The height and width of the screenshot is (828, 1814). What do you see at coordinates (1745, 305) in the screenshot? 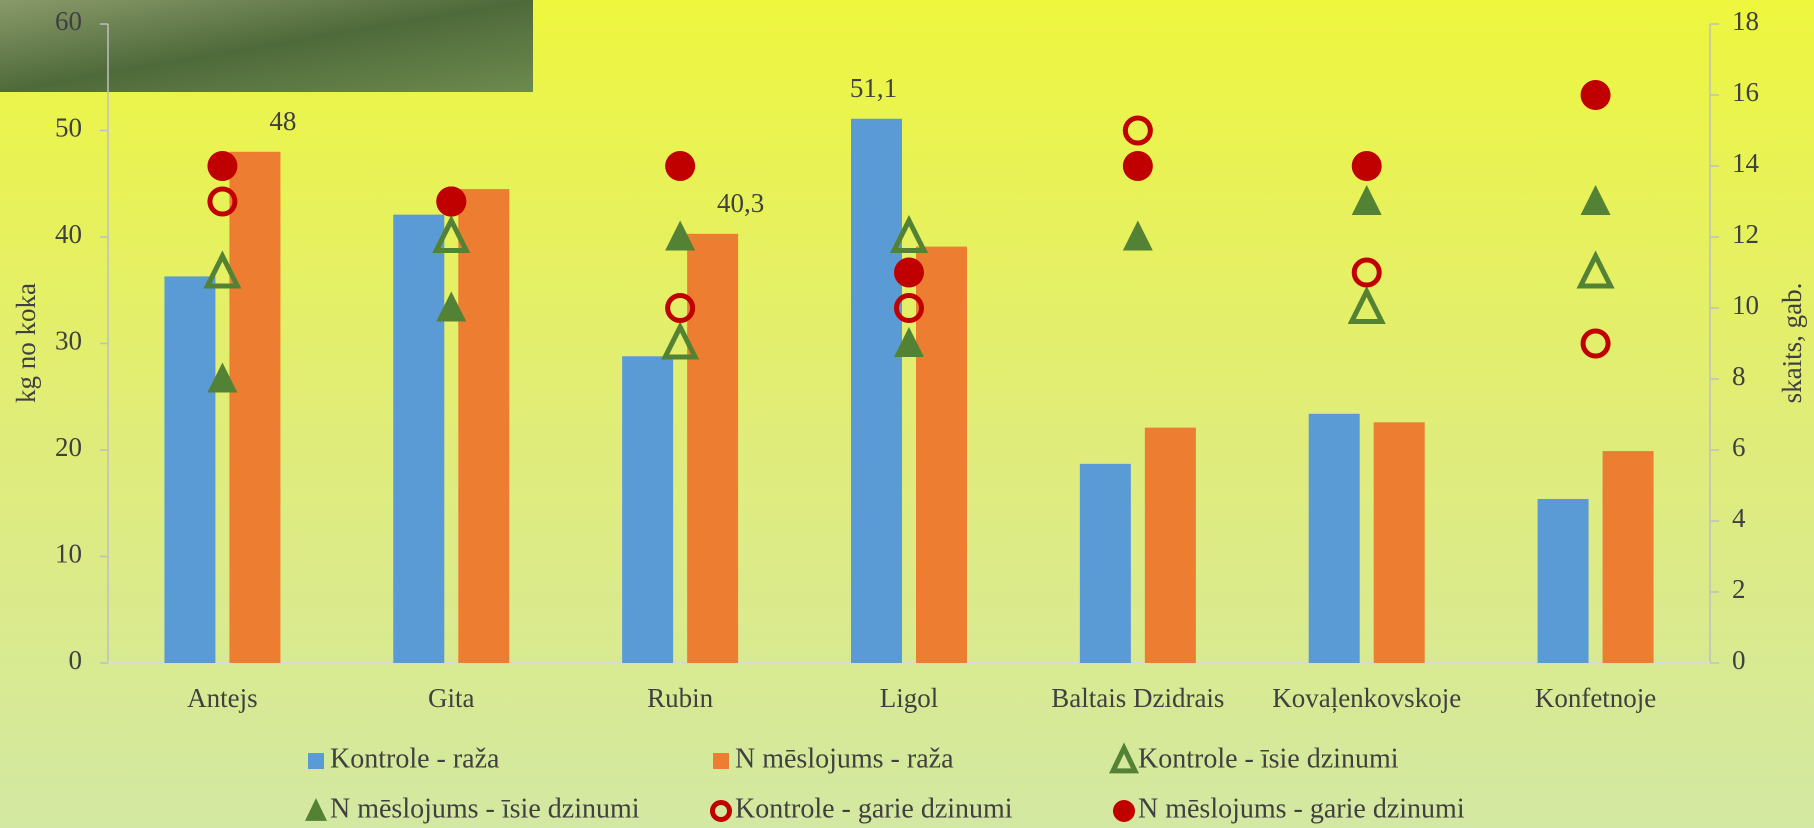
I see `y2-tick-label: 10` at bounding box center [1745, 305].